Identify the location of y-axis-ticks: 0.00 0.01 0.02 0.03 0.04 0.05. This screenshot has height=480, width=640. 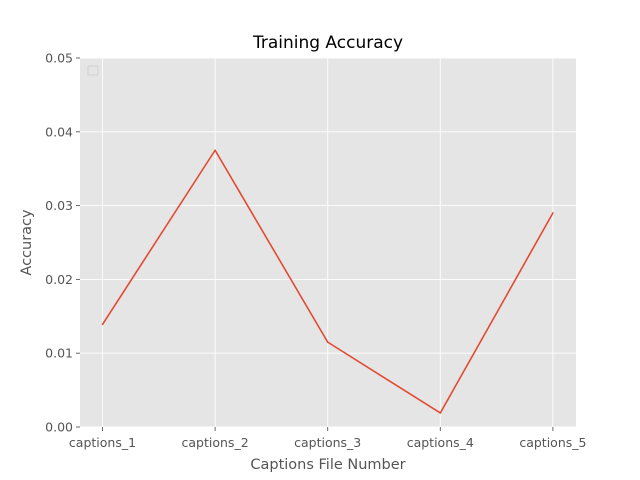
(62, 243).